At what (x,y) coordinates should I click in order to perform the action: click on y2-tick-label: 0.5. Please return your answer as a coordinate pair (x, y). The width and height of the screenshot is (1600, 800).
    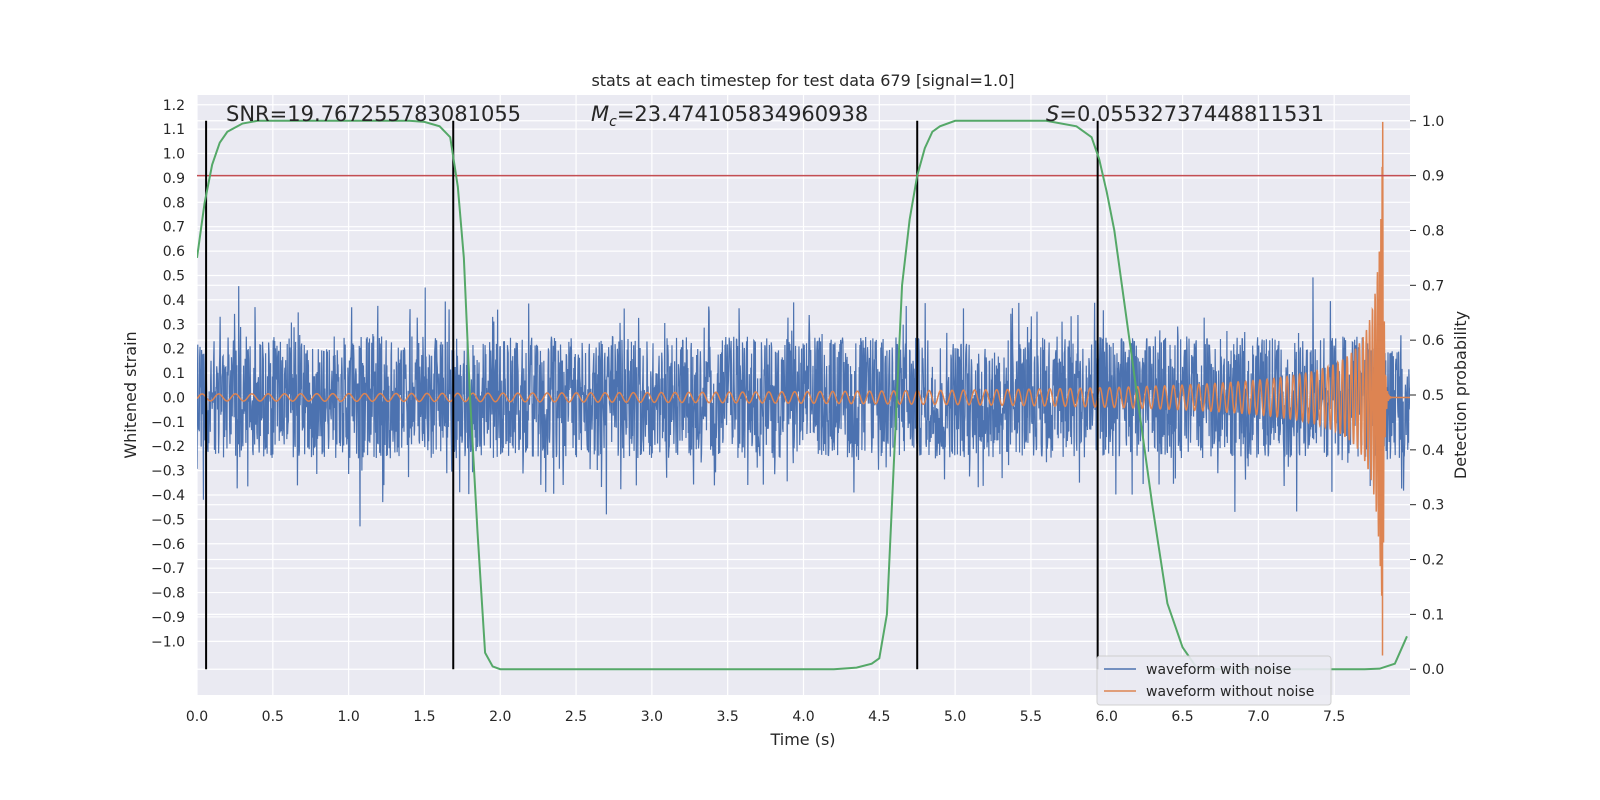
    Looking at the image, I should click on (1433, 396).